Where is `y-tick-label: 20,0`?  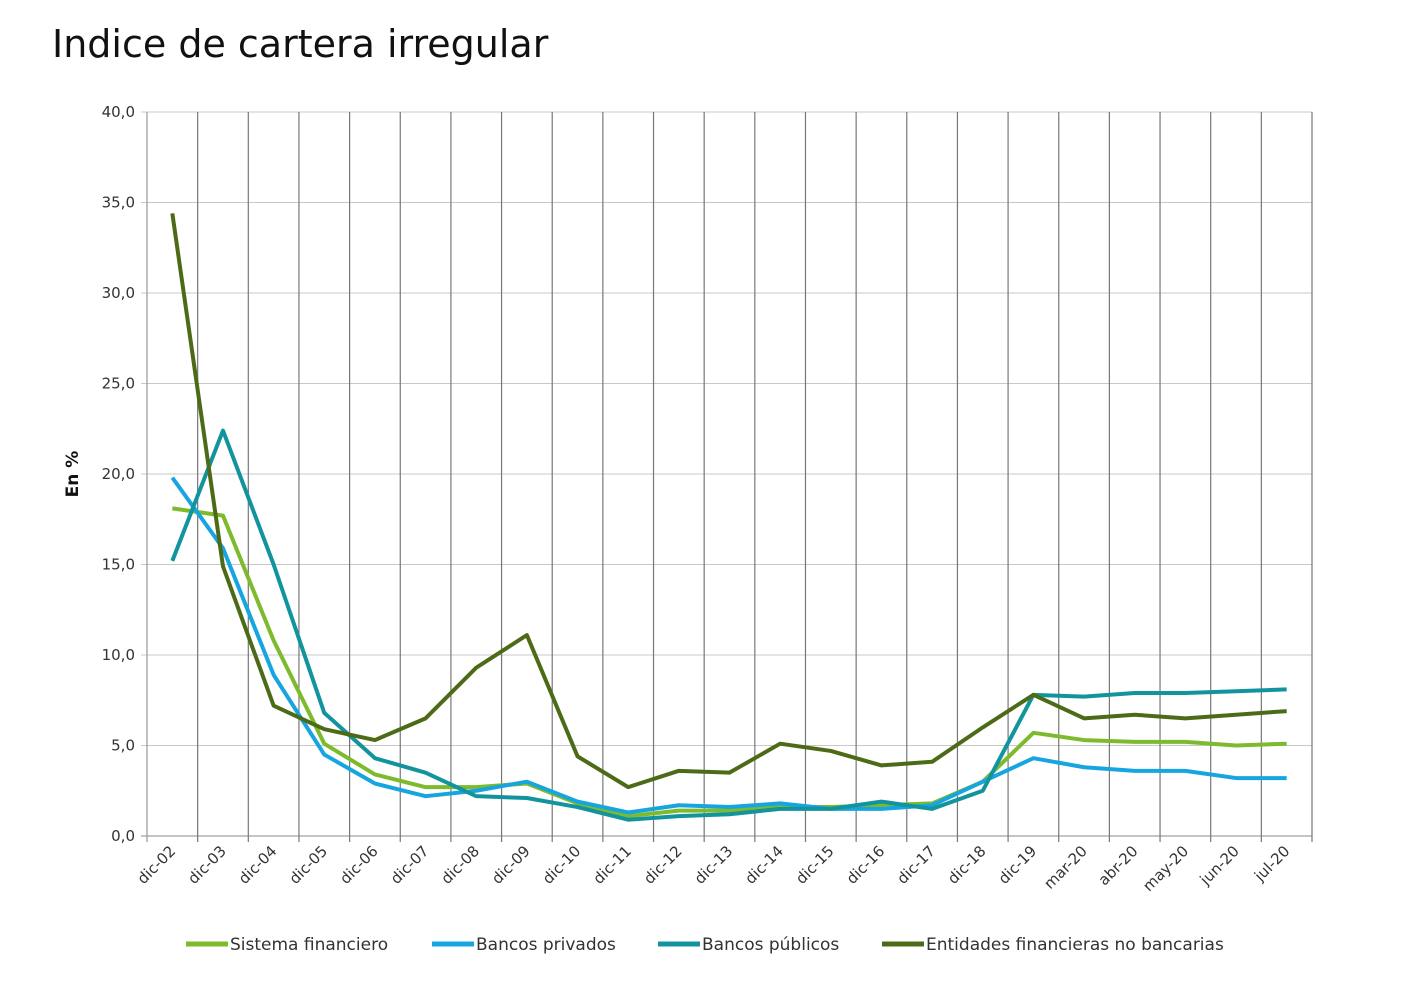 y-tick-label: 20,0 is located at coordinates (118, 474).